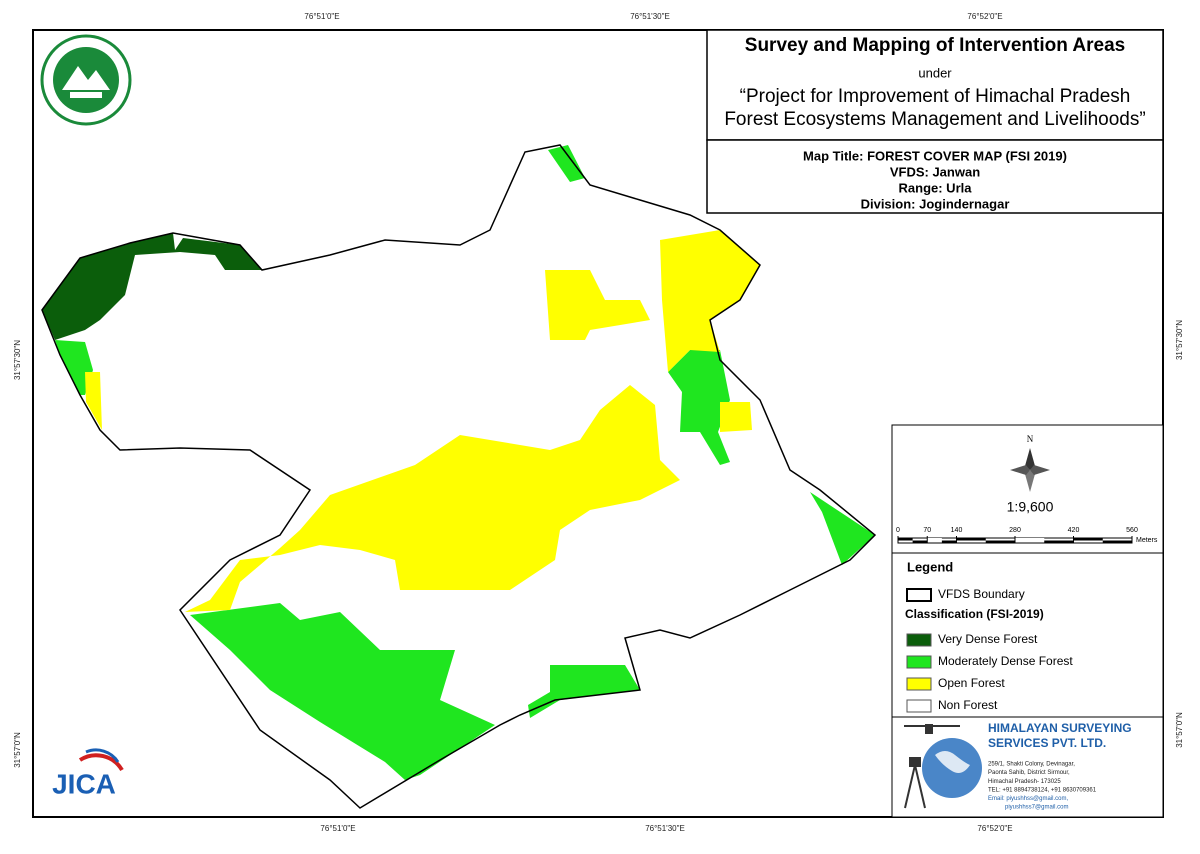 The width and height of the screenshot is (1200, 854). What do you see at coordinates (971, 683) in the screenshot?
I see `legend-label: Open Forest` at bounding box center [971, 683].